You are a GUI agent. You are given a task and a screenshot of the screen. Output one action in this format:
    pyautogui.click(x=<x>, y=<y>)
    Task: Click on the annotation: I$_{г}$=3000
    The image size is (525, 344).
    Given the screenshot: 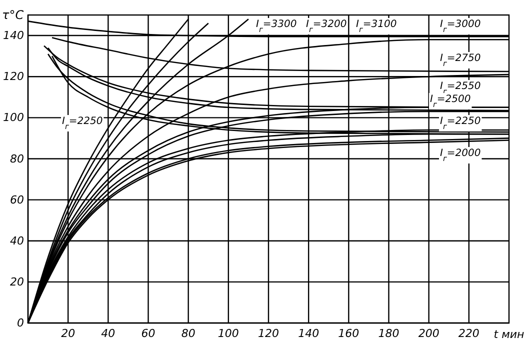 What is the action you would take?
    pyautogui.click(x=460, y=26)
    